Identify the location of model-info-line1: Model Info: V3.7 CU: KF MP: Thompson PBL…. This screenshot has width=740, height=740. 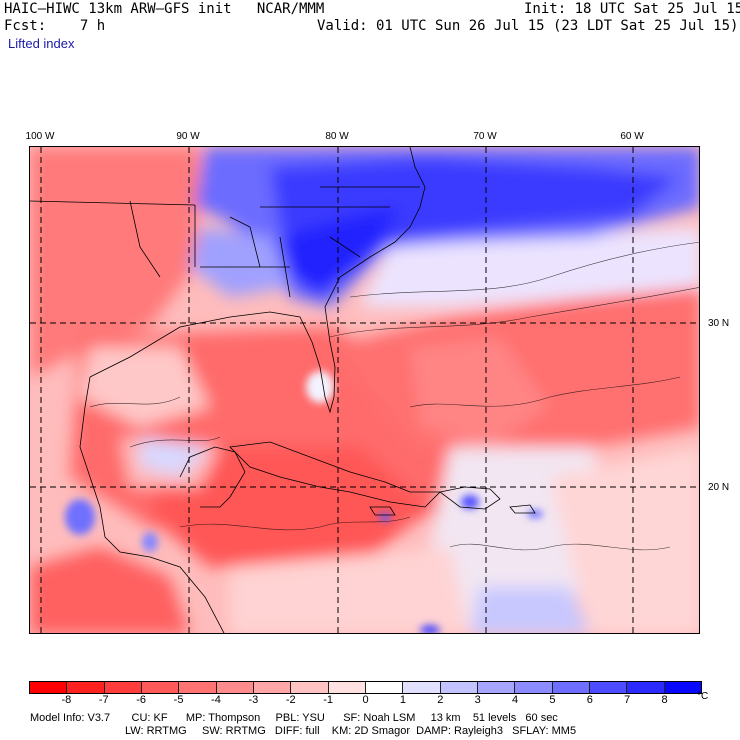
(294, 718).